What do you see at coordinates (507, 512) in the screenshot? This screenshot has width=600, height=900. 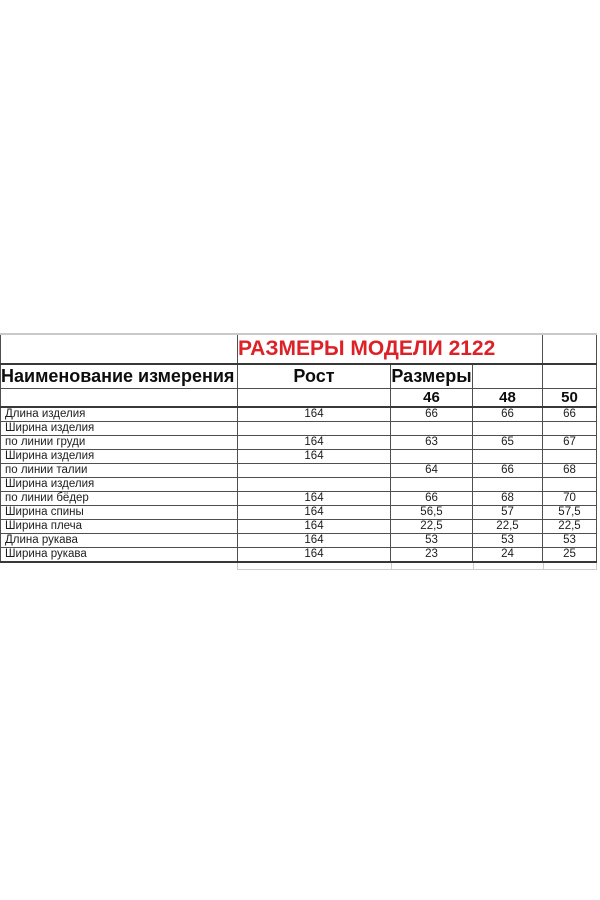 I see `measurement-value-cell: 57` at bounding box center [507, 512].